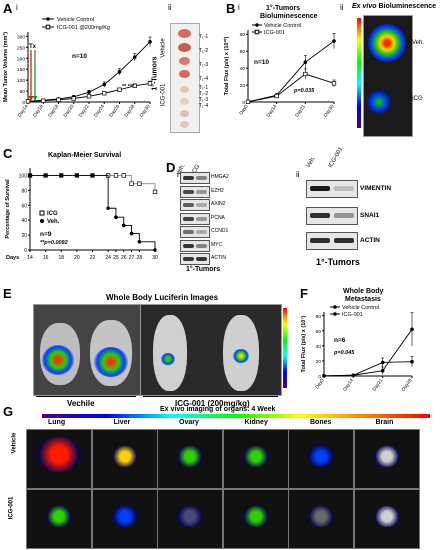 The width and height of the screenshot is (442, 550). Describe the element at coordinates (283, 8) in the screenshot. I see `panel-b-title: 1°-Tumors` at that location.